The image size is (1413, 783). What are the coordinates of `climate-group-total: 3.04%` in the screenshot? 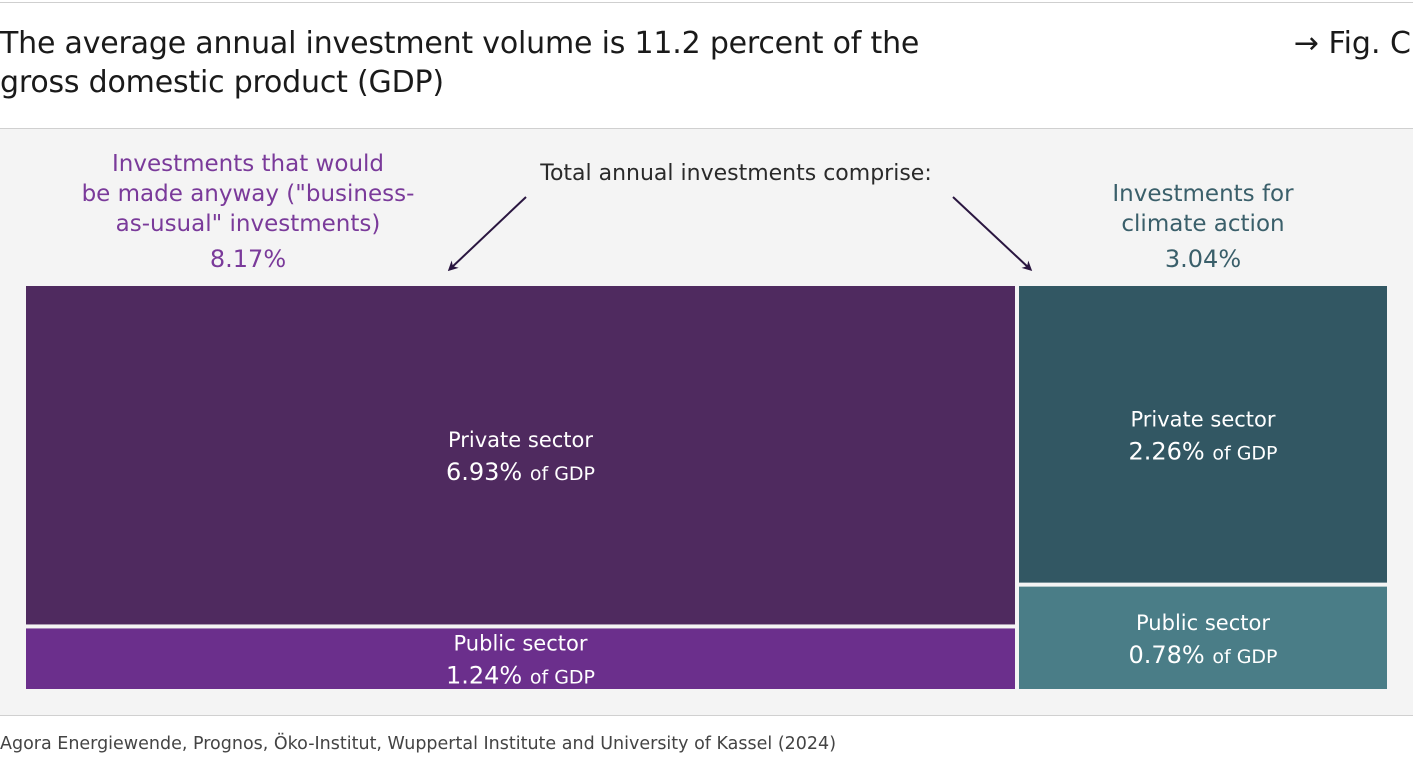 It's located at (1203, 259).